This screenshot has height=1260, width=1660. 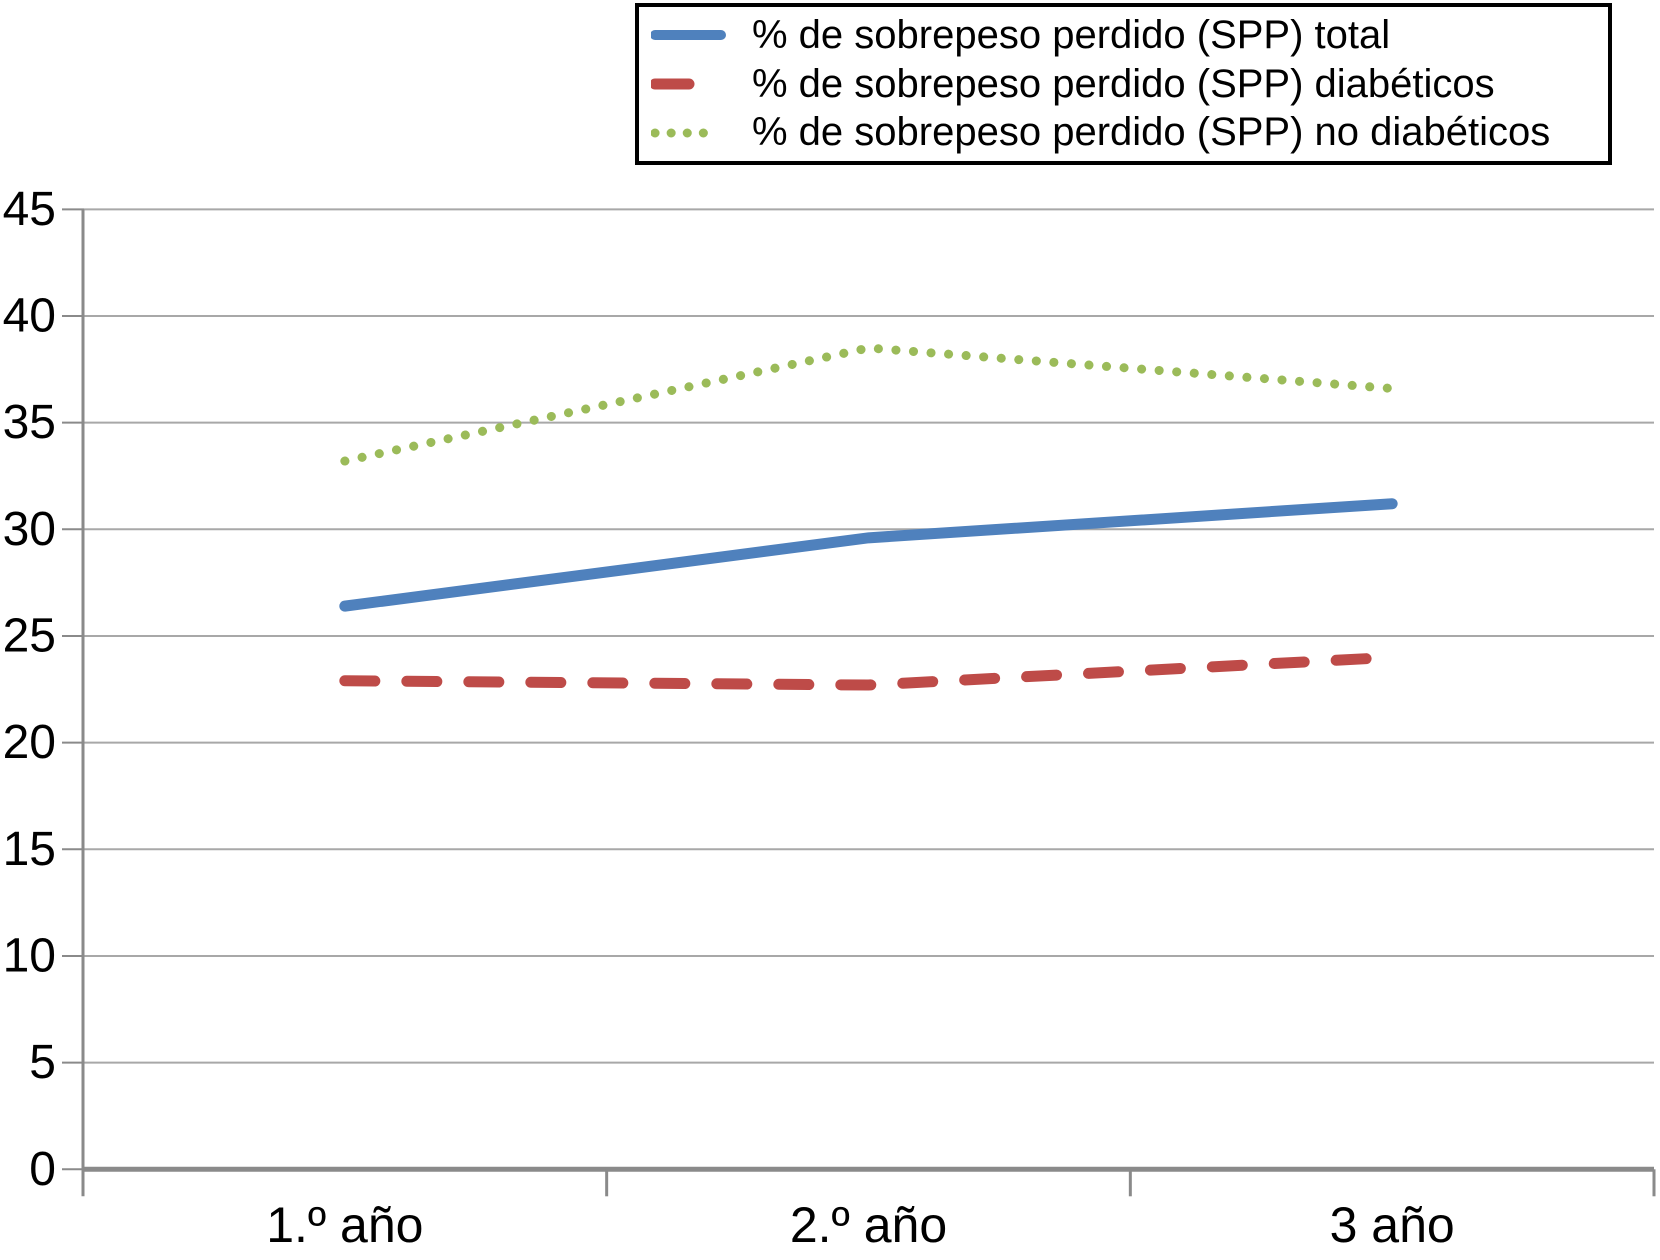 What do you see at coordinates (29, 955) in the screenshot?
I see `y-tick-label: 10` at bounding box center [29, 955].